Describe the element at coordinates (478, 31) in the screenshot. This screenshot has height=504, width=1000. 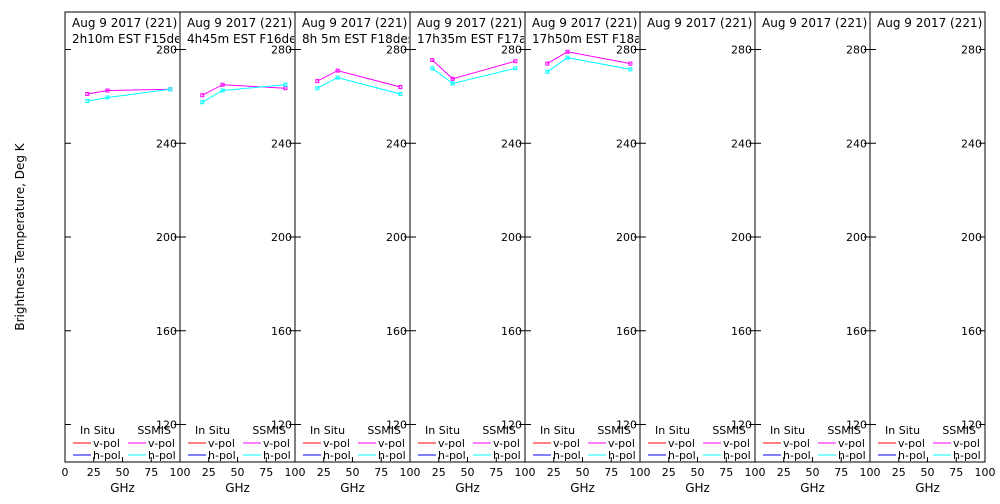
I see `panel-title: Aug 9 2017 (221) 17h35m EST F17asc` at that location.